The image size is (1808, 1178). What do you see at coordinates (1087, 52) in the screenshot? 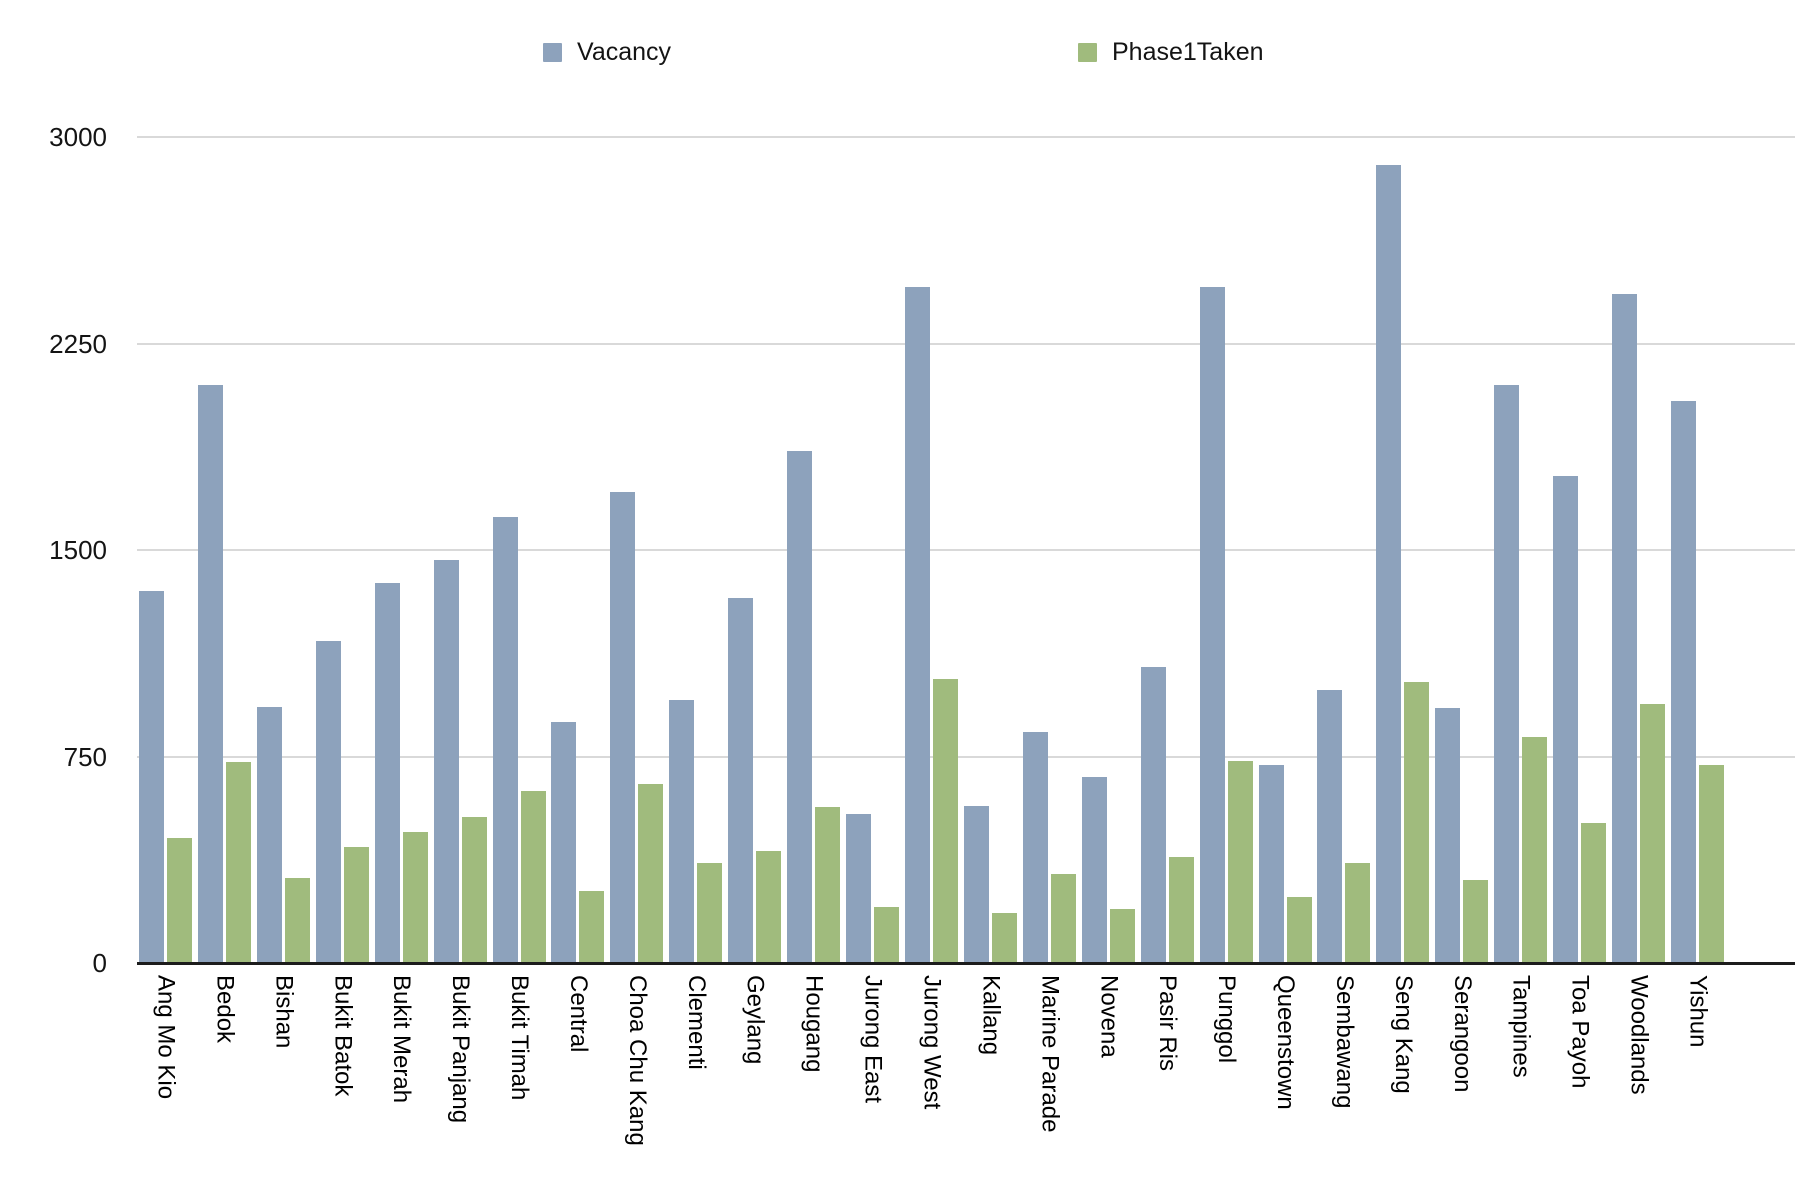
I see `legend-swatch-phase1taken` at bounding box center [1087, 52].